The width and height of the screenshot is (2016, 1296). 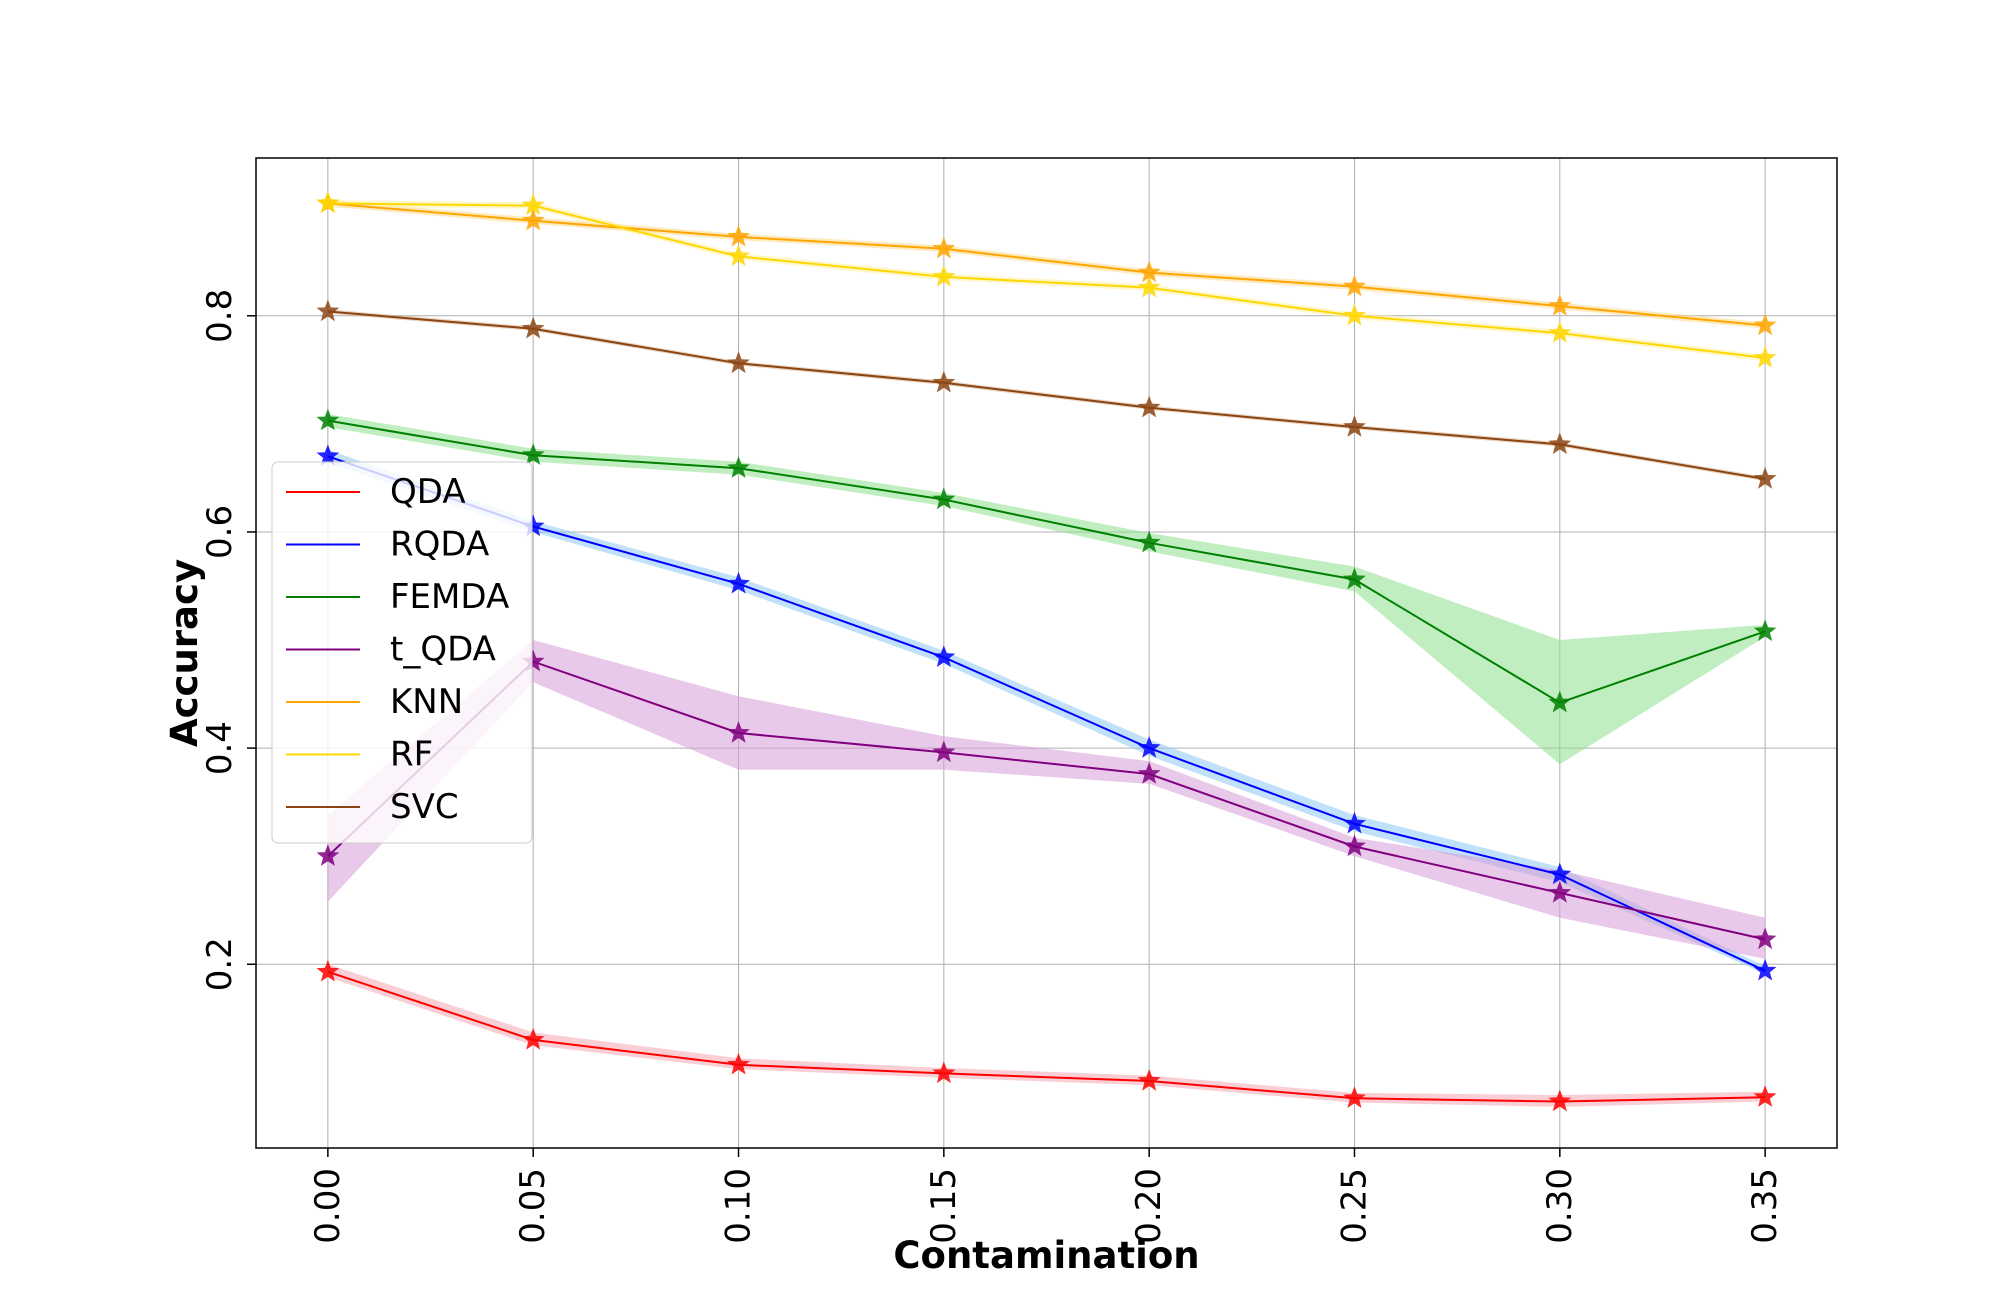 I want to click on legend-label-femda: FEMDA, so click(x=449, y=597).